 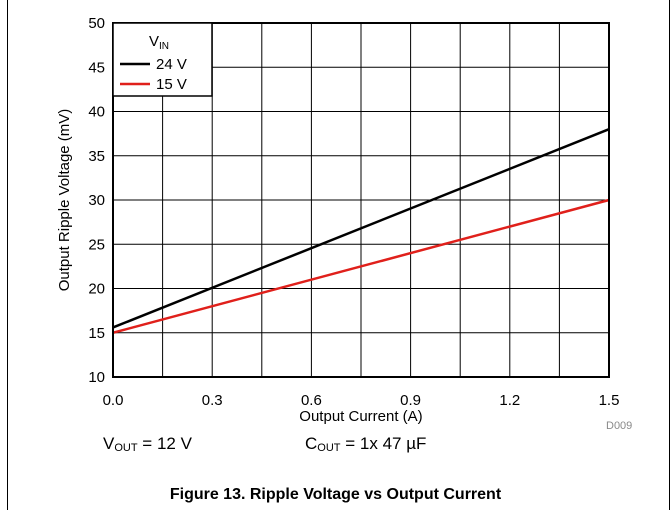 I want to click on y-axis-title: Output Ripple Voltage (mV), so click(x=64, y=200).